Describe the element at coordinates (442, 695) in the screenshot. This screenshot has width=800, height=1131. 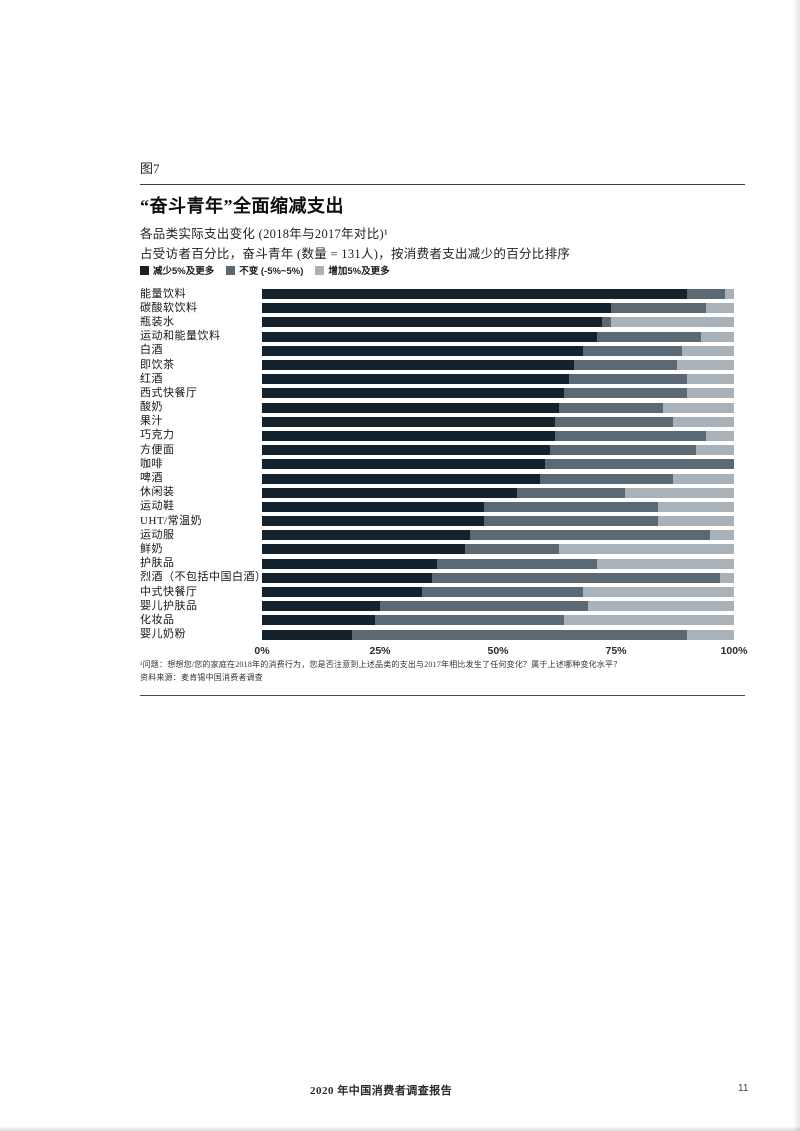
I see `bottom-rule` at that location.